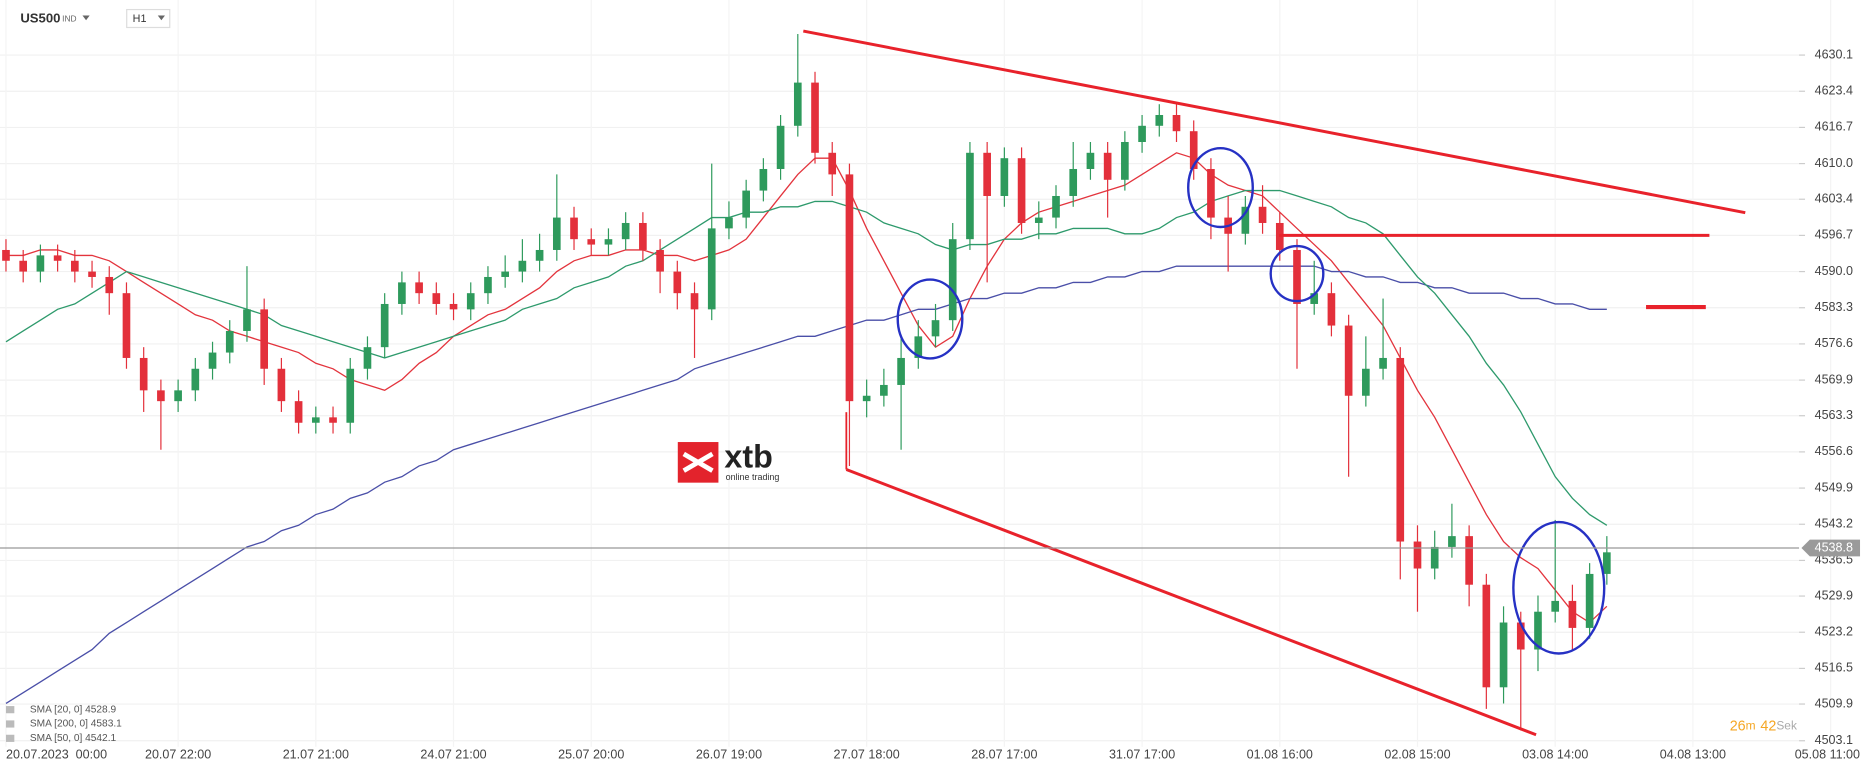 The image size is (1866, 767). I want to click on x-tick-label: 31.07 17:00, so click(1142, 754).